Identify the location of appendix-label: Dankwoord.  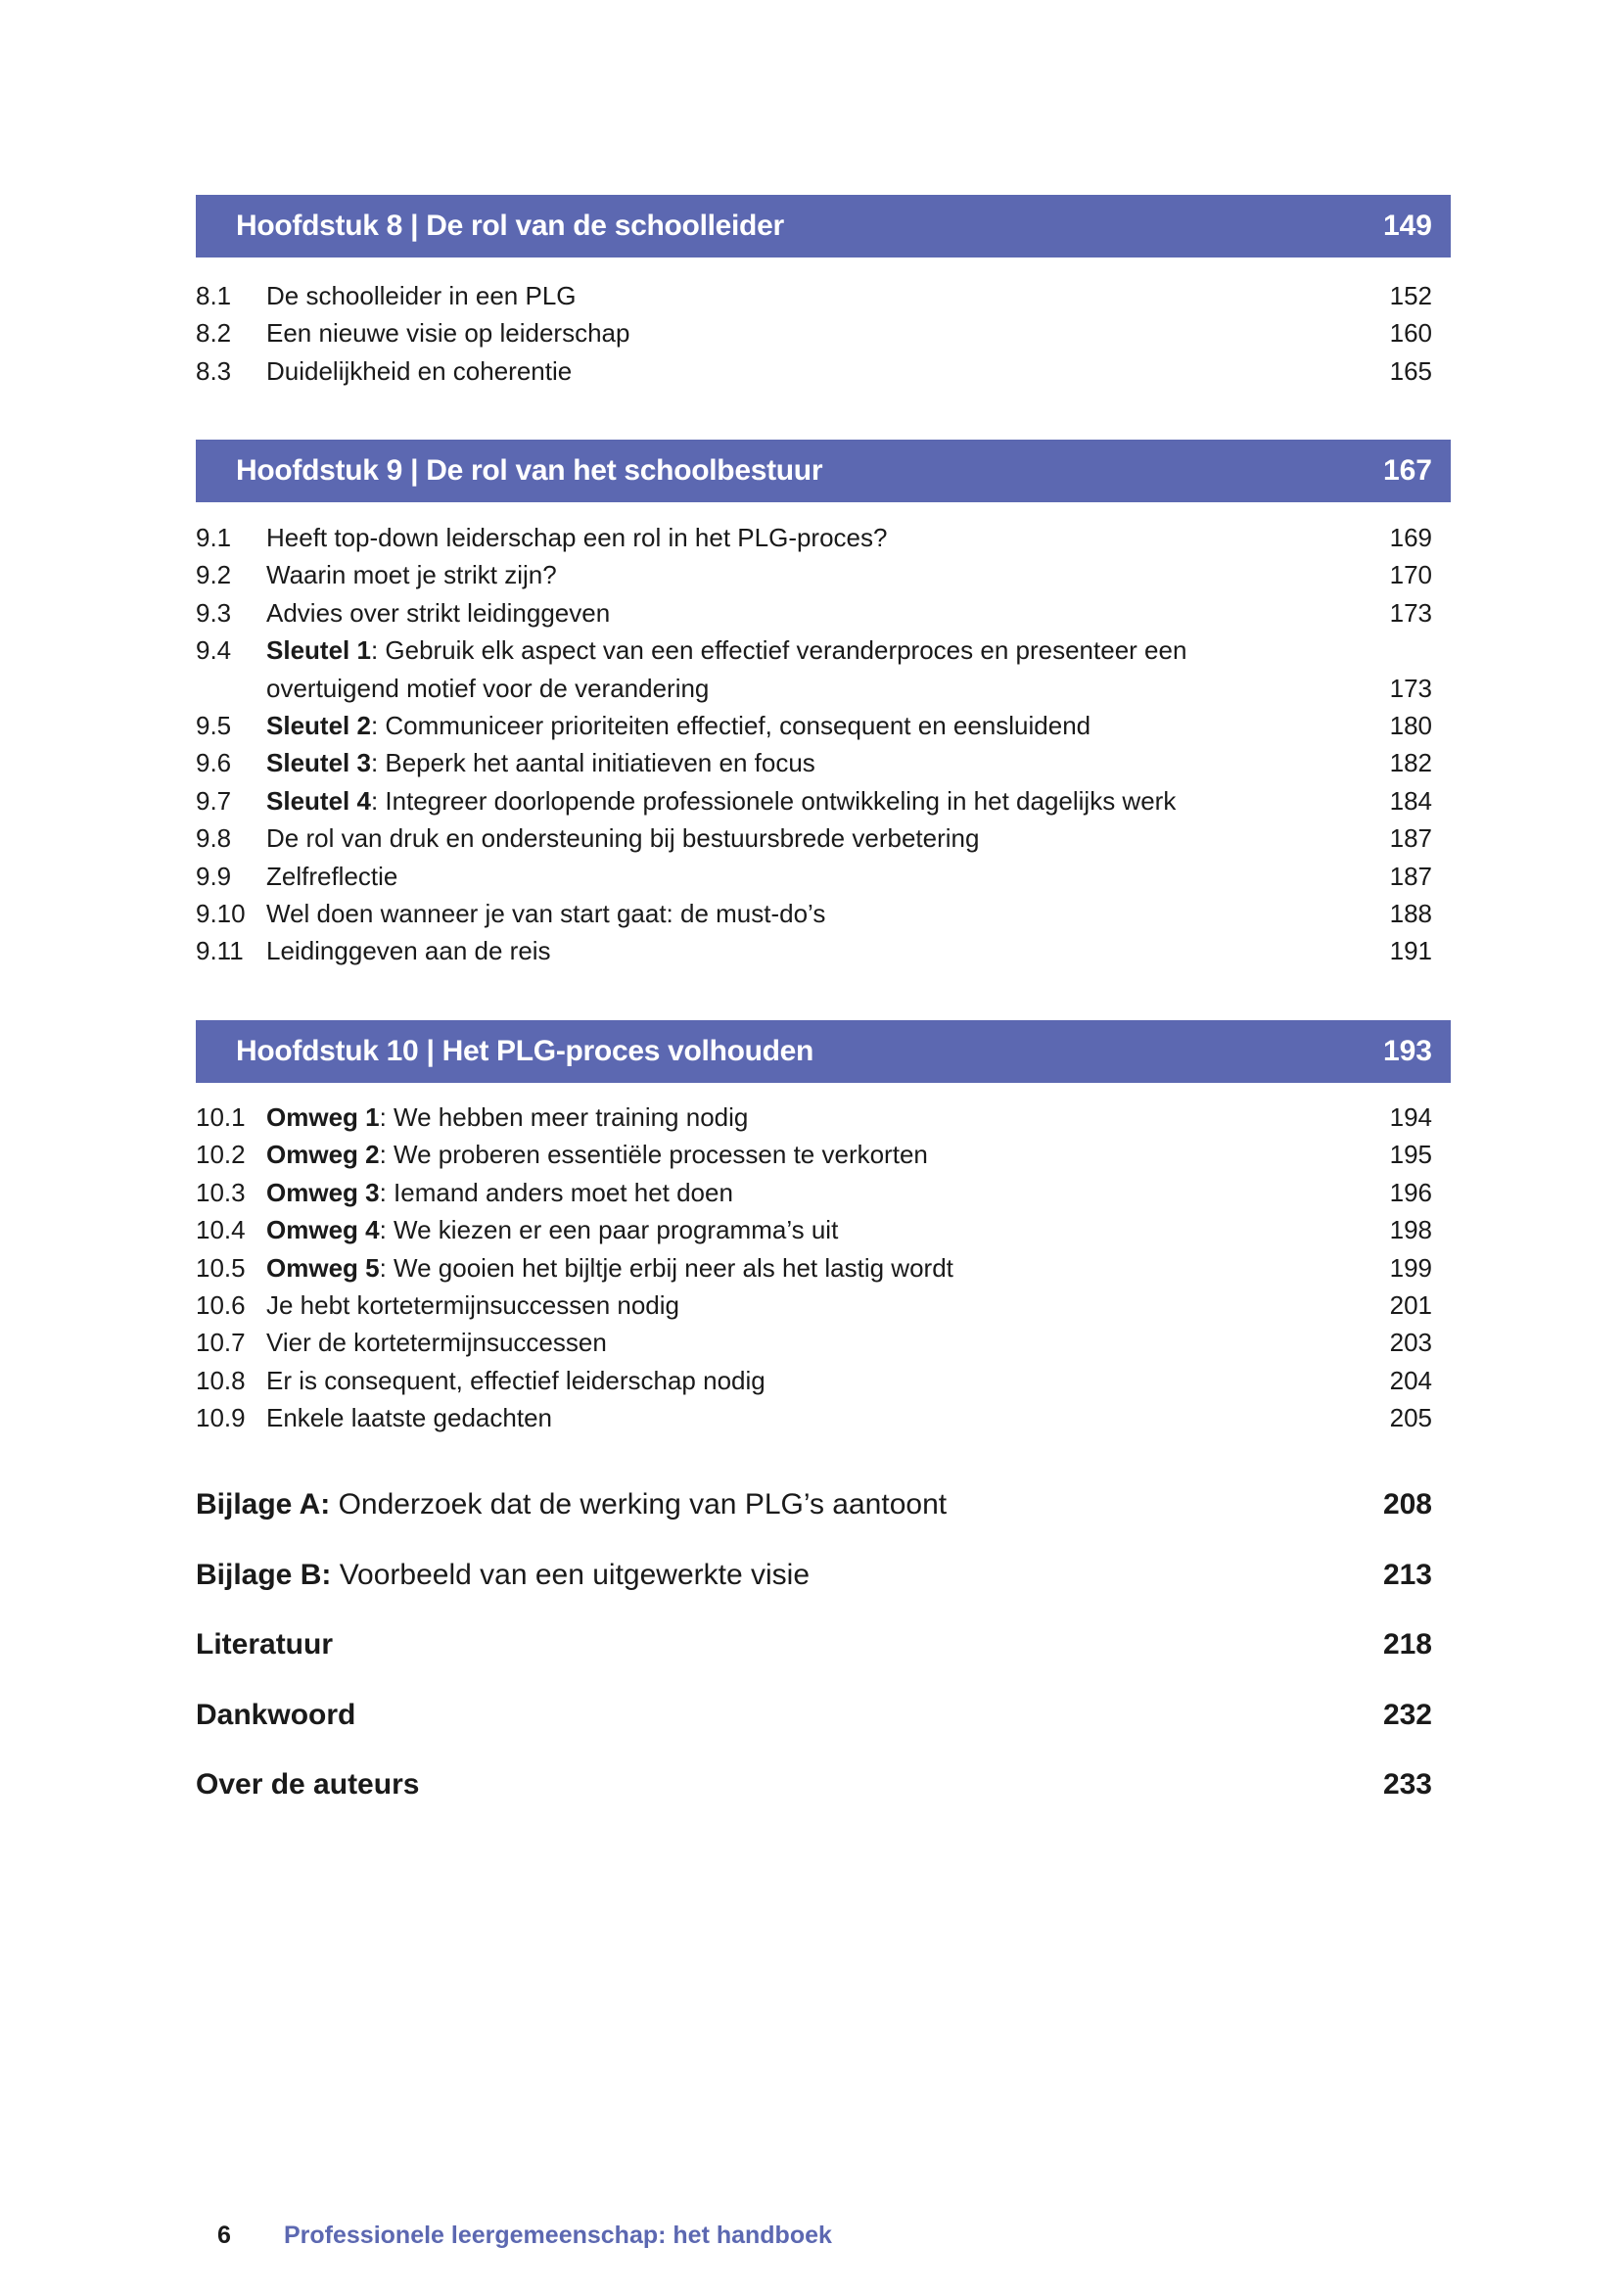
(276, 1714).